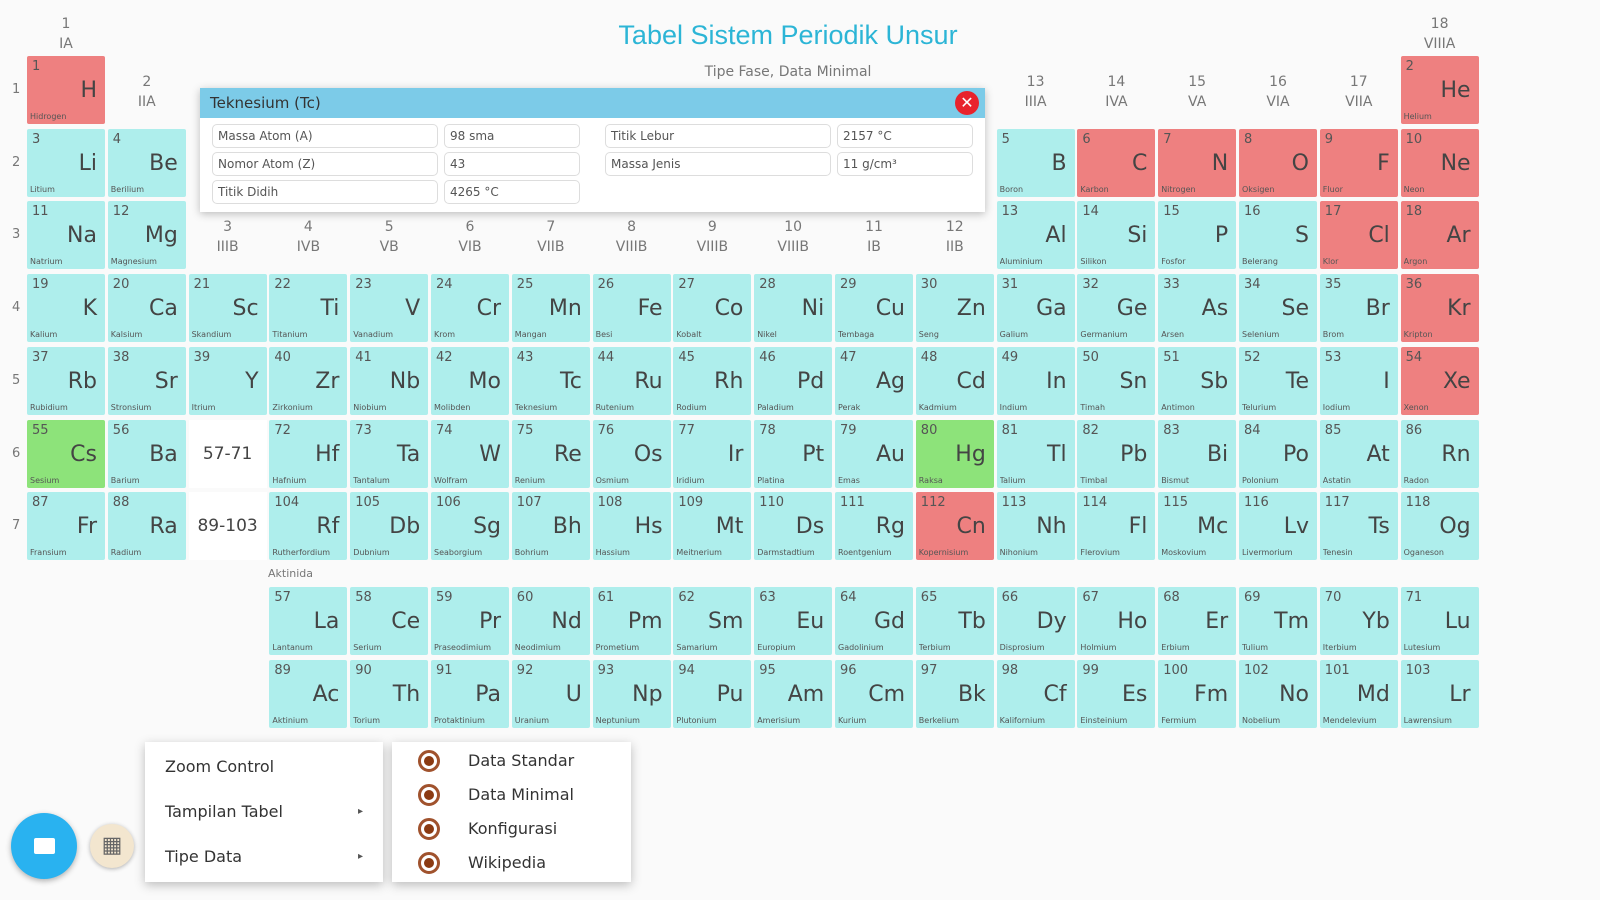 This screenshot has width=1600, height=900. What do you see at coordinates (66, 90) in the screenshot?
I see `element-h: 1 H Hidrogen` at bounding box center [66, 90].